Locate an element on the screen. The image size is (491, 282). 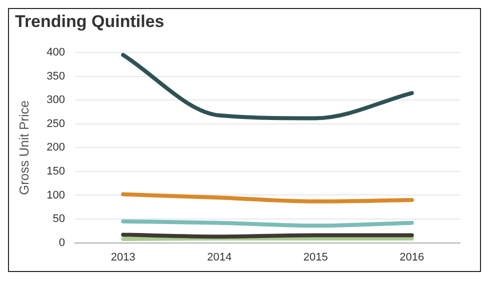
y-tick-label: 50 is located at coordinates (58, 219).